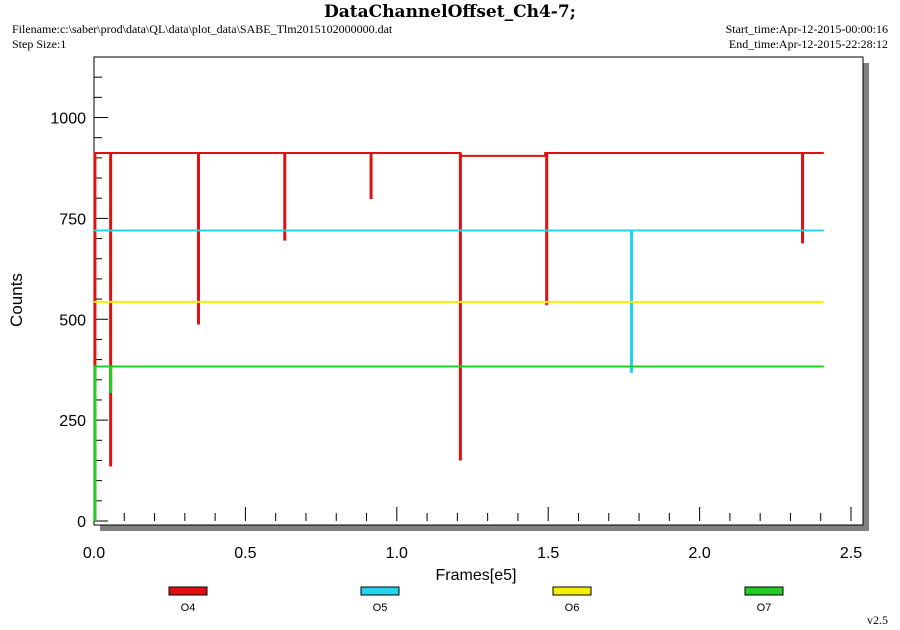 Image resolution: width=900 pixels, height=630 pixels. I want to click on y-tick-label: 1000, so click(68, 119).